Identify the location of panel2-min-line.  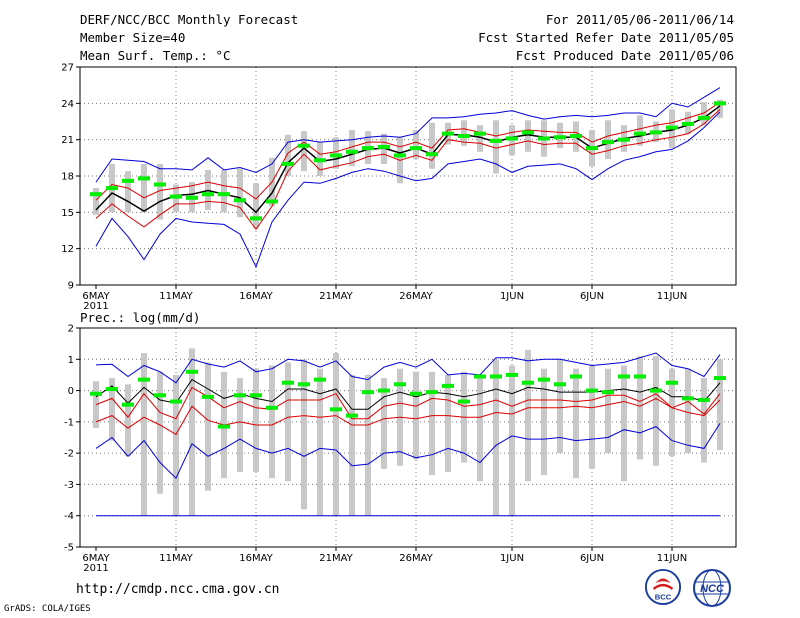
(408, 451).